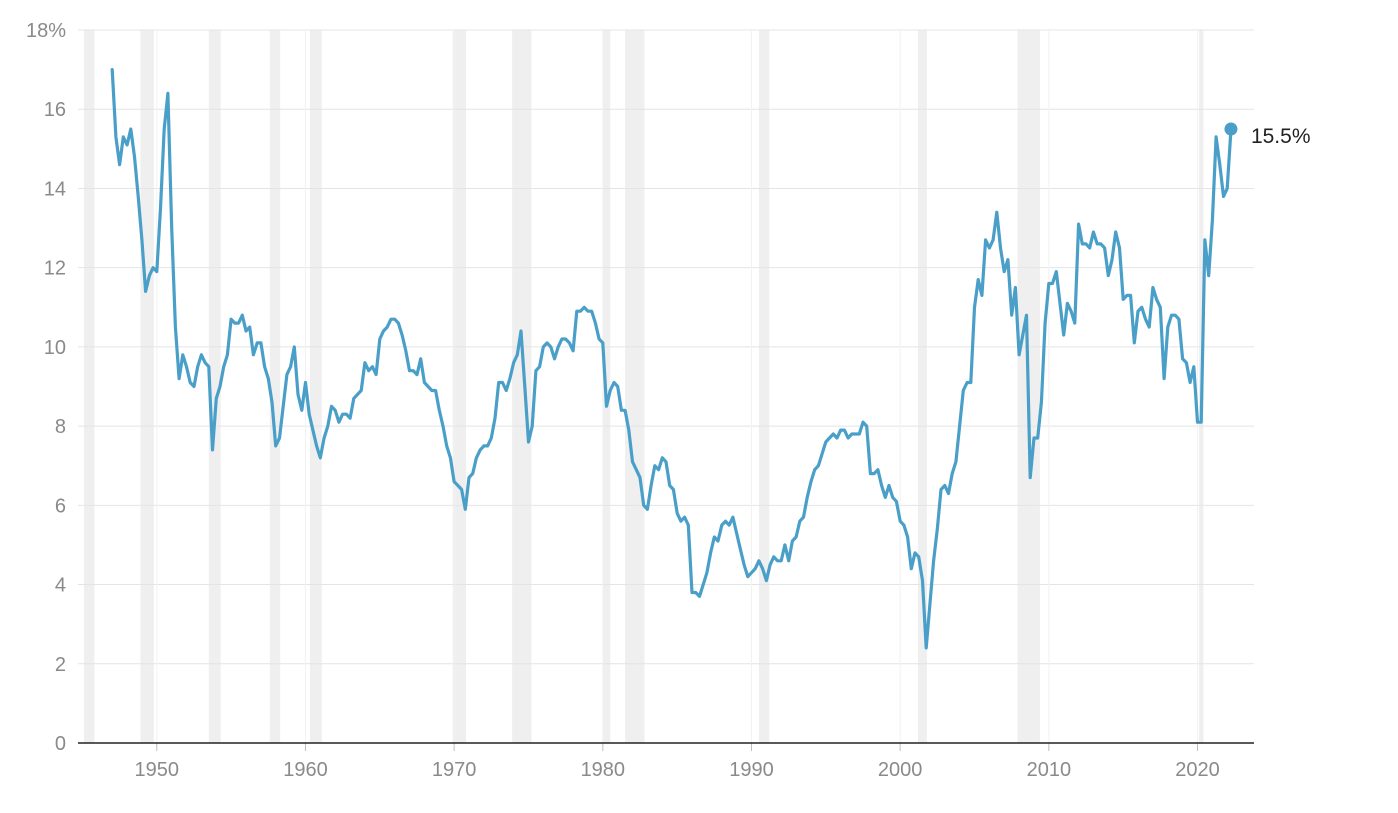  I want to click on y-tick-label: 10, so click(55, 348).